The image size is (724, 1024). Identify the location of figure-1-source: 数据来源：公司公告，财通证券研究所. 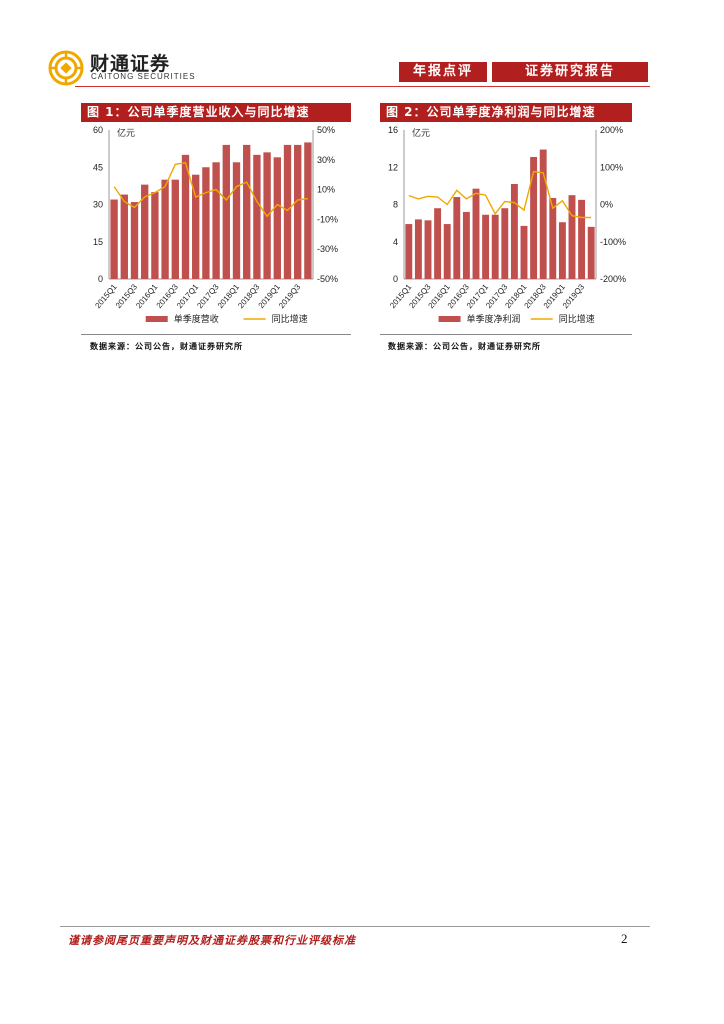
(166, 346).